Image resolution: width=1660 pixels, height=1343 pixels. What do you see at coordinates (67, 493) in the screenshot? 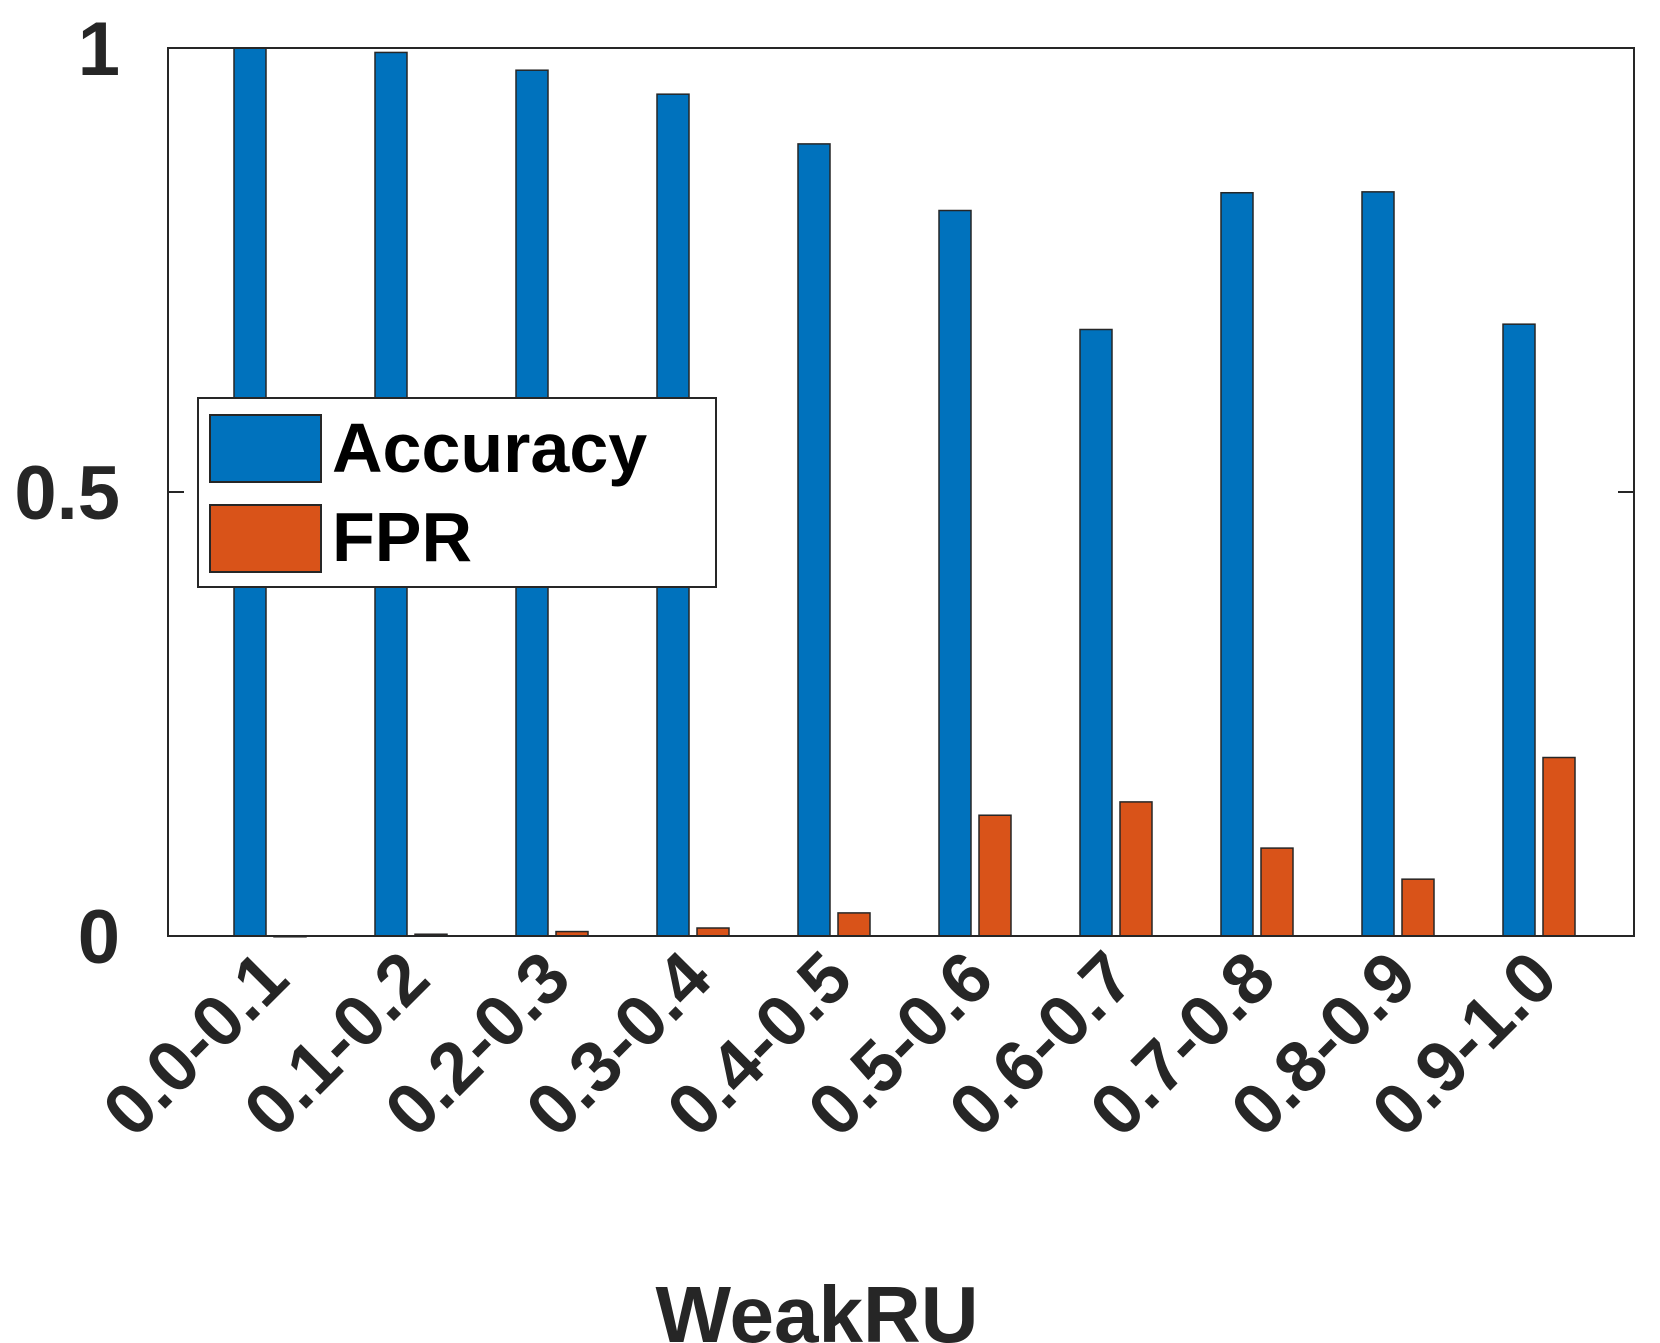
I see `y-tick-label: 0.5` at bounding box center [67, 493].